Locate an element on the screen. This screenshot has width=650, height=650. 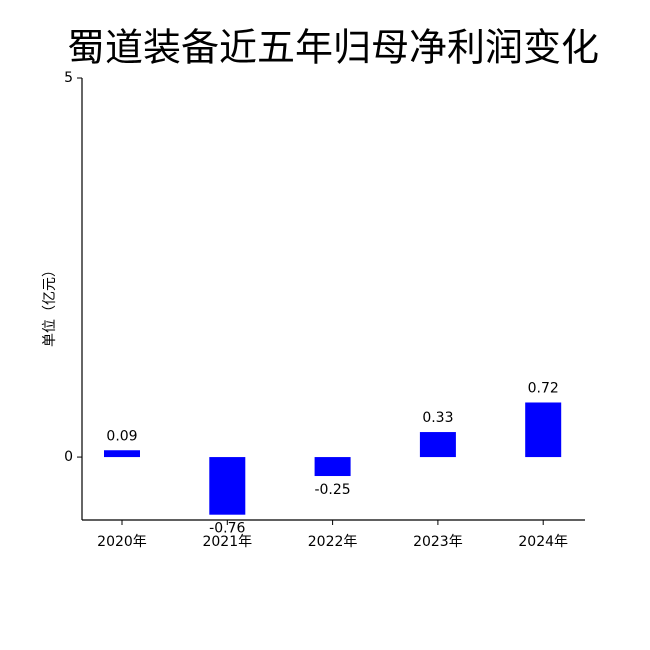
y-axis-label: 单位（亿元） is located at coordinates (50, 305).